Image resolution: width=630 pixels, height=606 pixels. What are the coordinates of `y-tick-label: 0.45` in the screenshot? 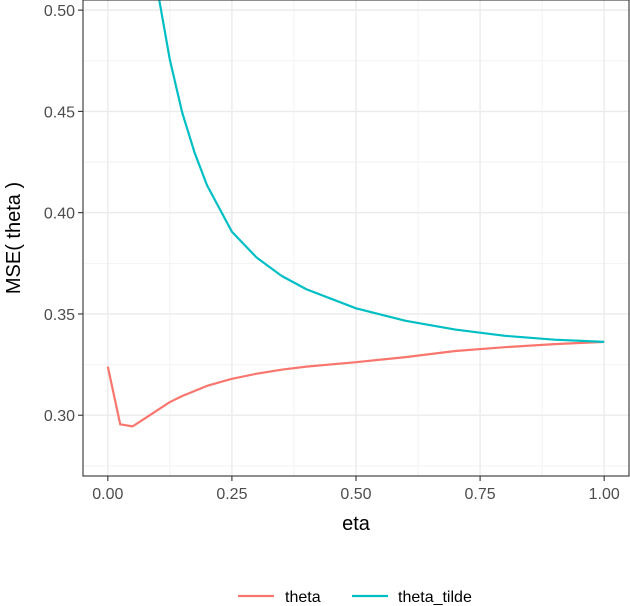 It's located at (59, 112).